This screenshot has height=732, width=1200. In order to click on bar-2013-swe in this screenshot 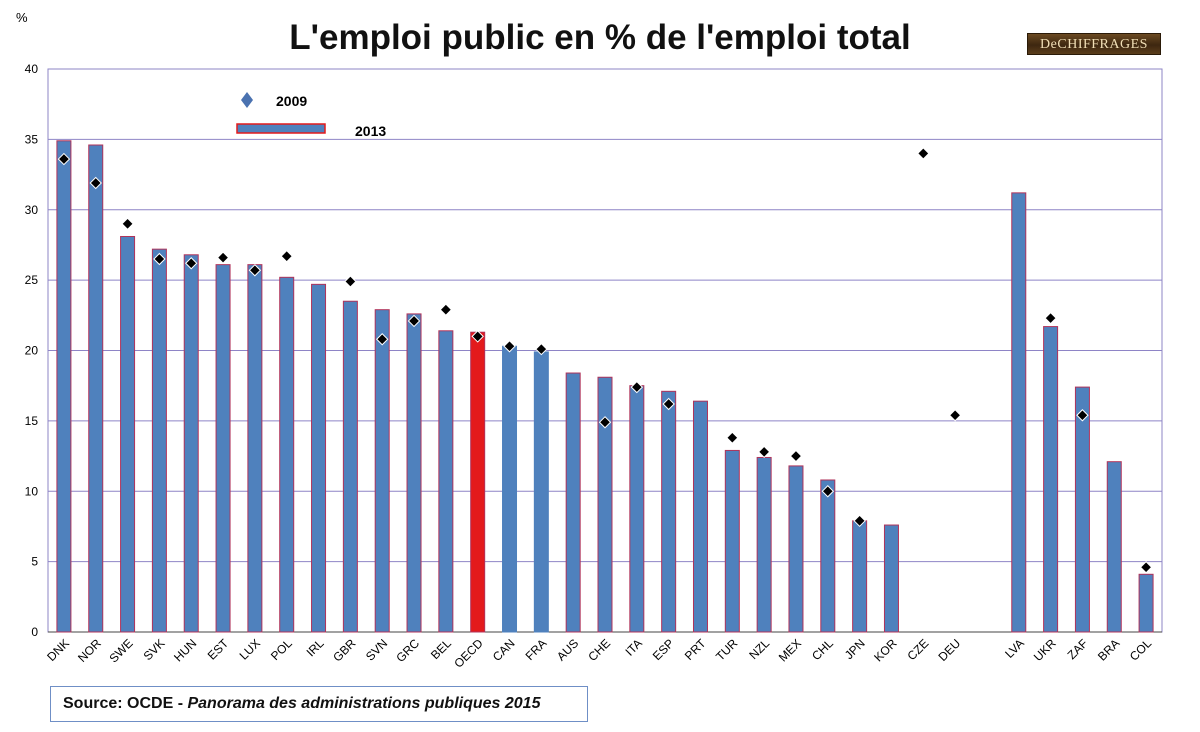, I will do `click(128, 434)`.